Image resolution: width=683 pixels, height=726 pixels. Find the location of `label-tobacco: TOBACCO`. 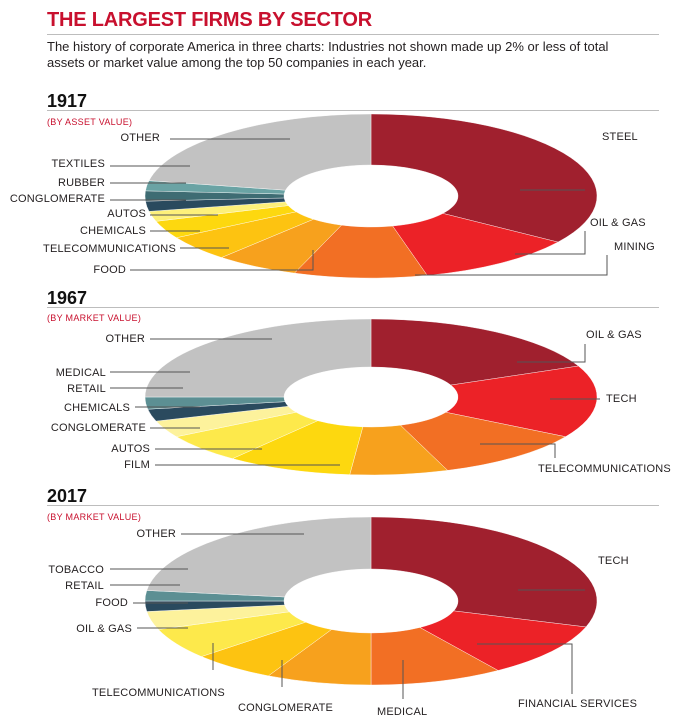

label-tobacco: TOBACCO is located at coordinates (76, 570).